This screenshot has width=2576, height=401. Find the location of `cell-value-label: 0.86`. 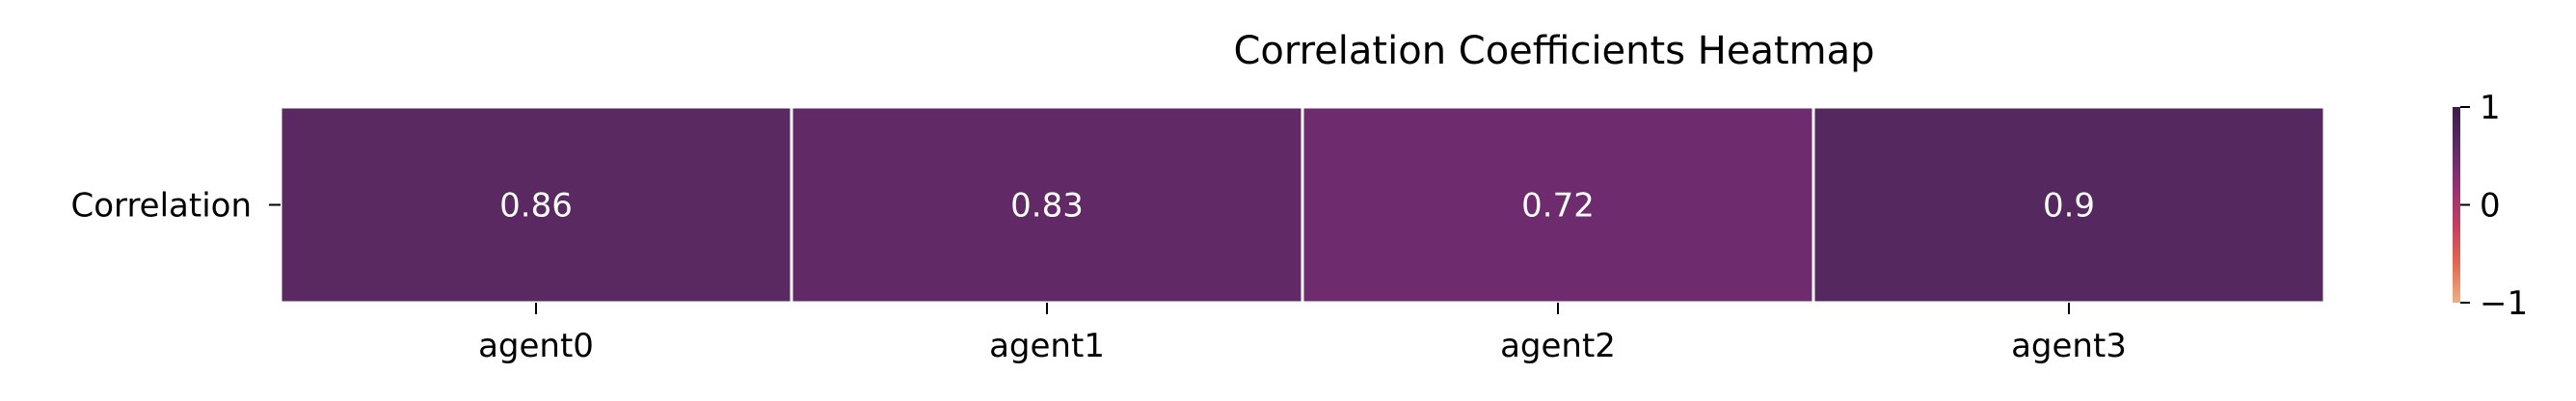

cell-value-label: 0.86 is located at coordinates (536, 206).